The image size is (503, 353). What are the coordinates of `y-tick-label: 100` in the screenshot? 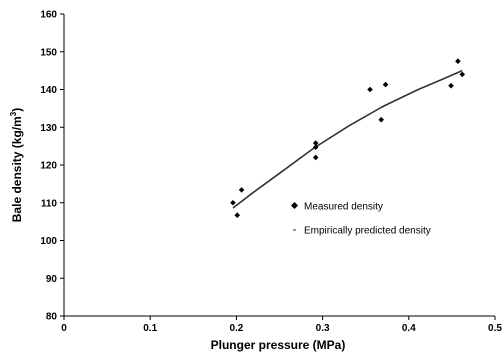 It's located at (48, 241).